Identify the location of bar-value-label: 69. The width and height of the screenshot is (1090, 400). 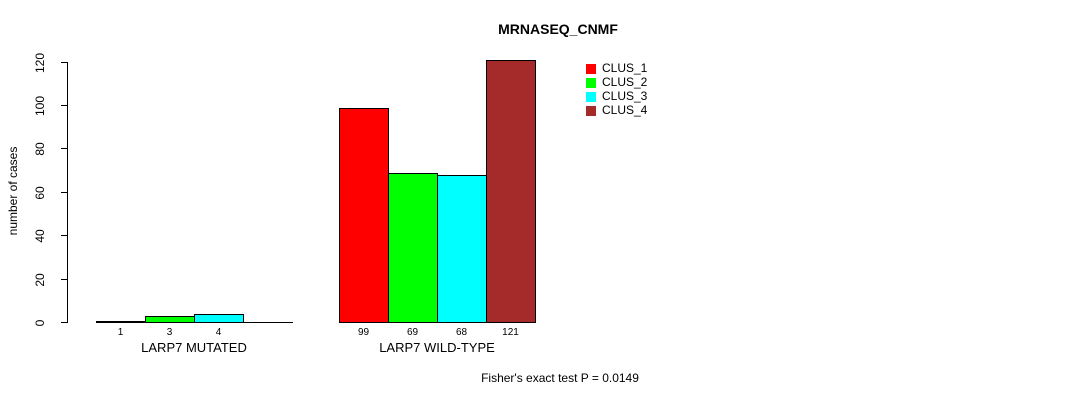
(412, 332).